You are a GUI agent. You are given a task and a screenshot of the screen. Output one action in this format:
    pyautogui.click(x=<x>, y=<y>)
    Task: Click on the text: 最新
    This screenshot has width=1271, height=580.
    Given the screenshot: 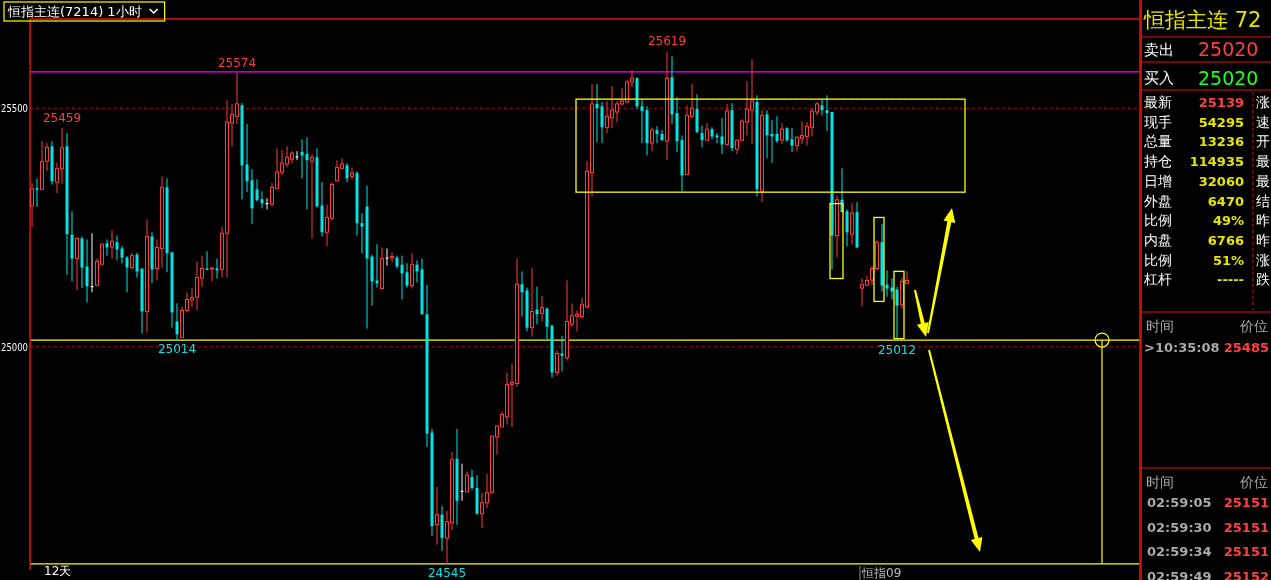 What is the action you would take?
    pyautogui.click(x=1158, y=102)
    